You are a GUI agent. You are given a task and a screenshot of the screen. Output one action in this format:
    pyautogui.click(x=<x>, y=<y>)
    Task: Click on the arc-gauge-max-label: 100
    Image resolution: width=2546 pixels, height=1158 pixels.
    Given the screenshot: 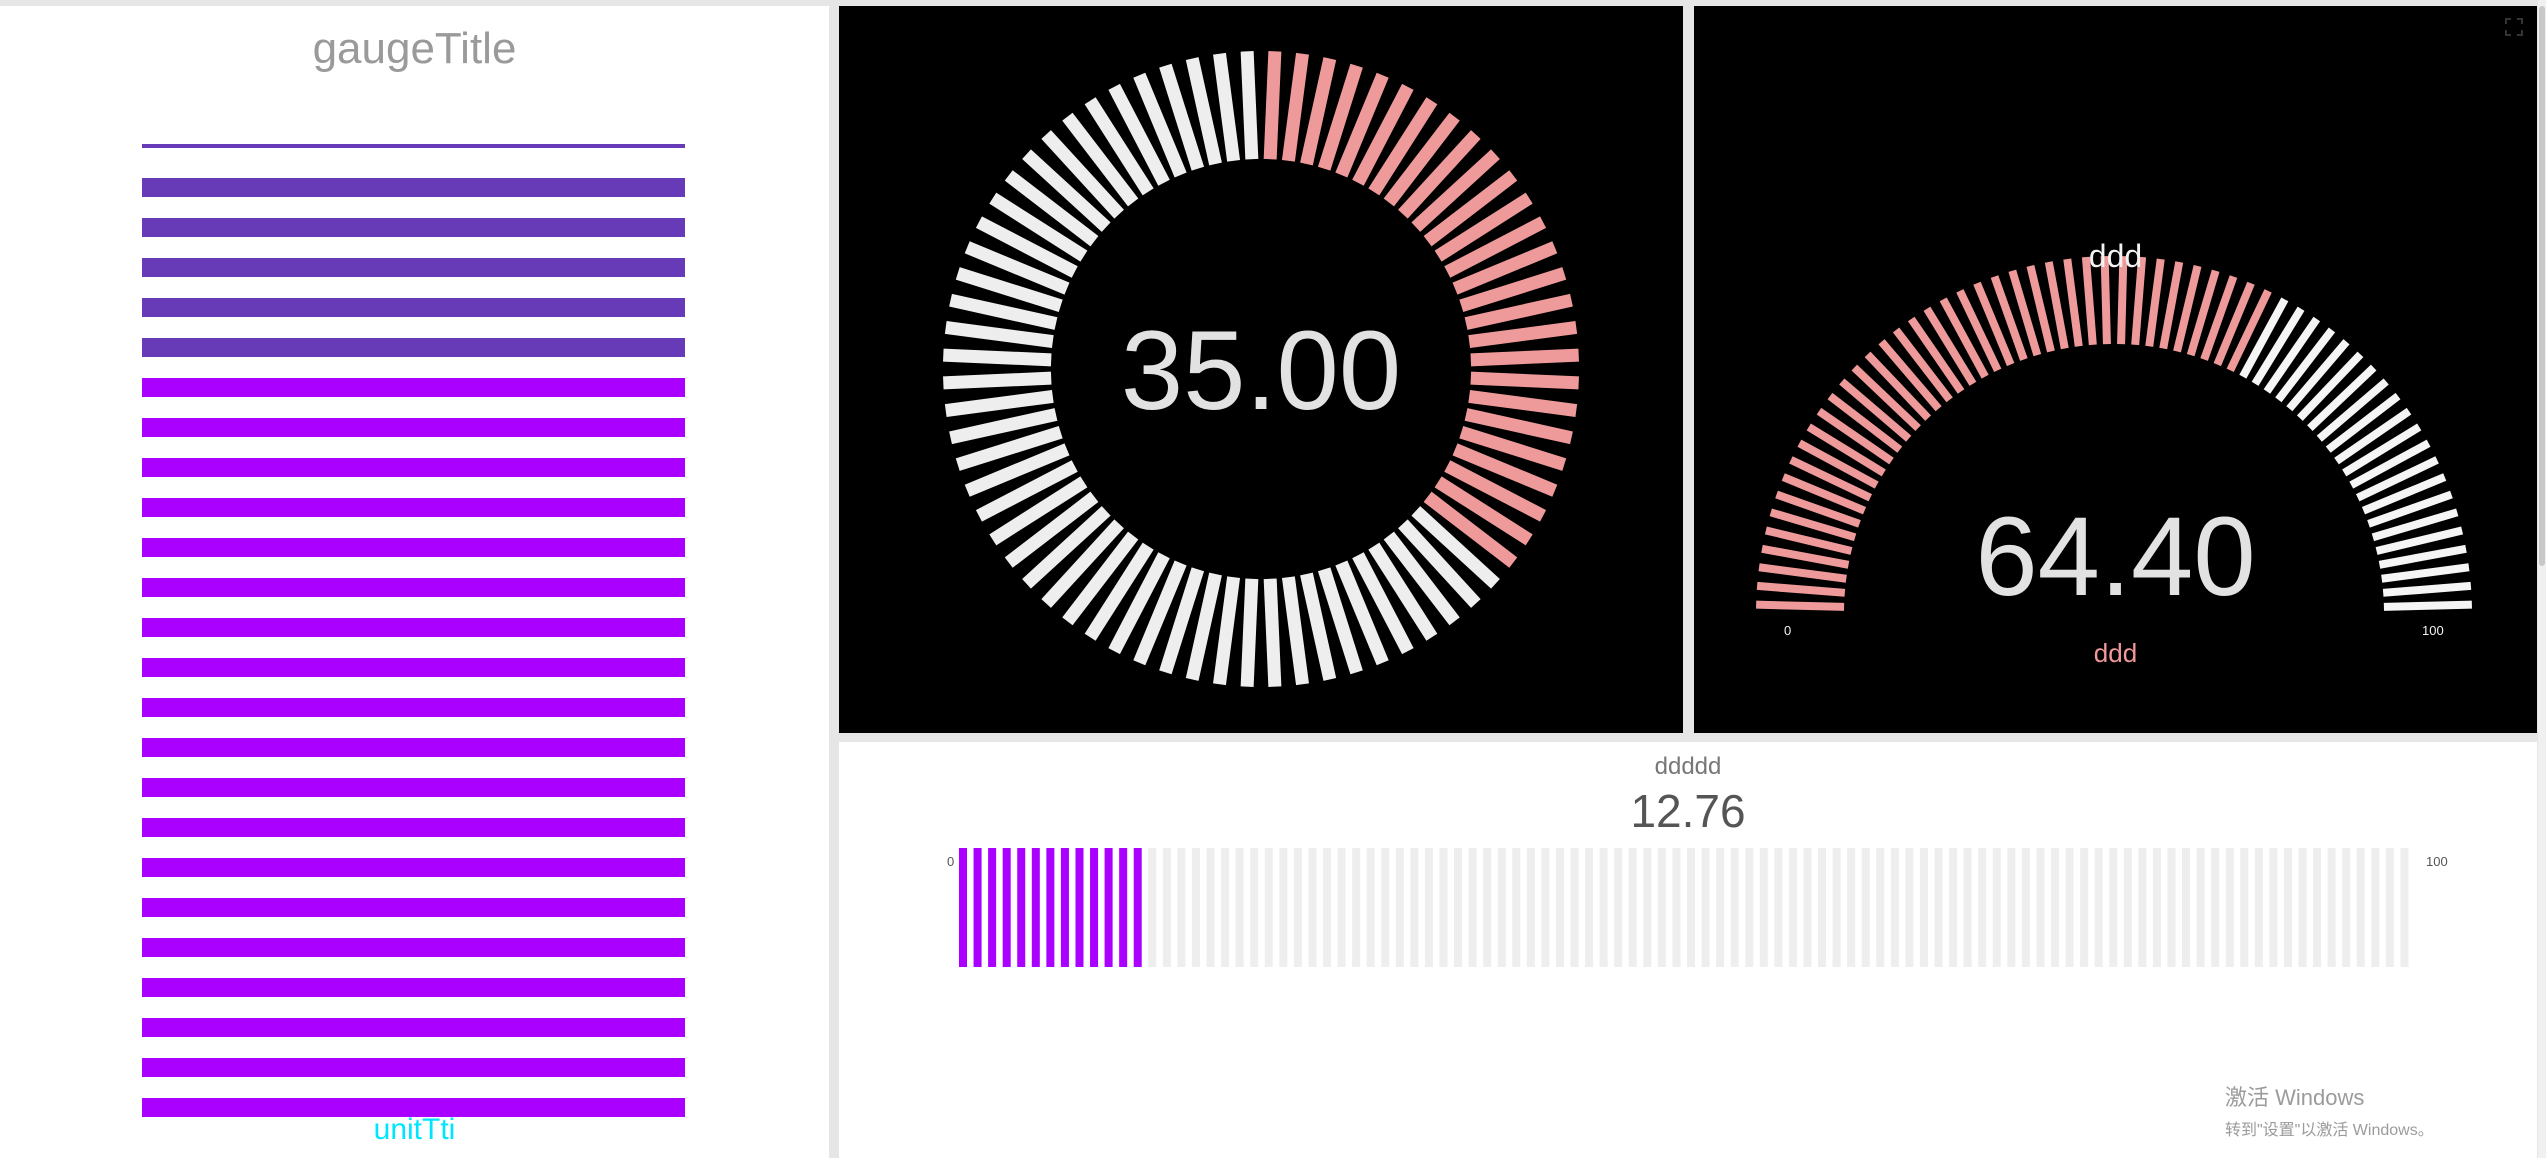 What is the action you would take?
    pyautogui.click(x=2433, y=630)
    